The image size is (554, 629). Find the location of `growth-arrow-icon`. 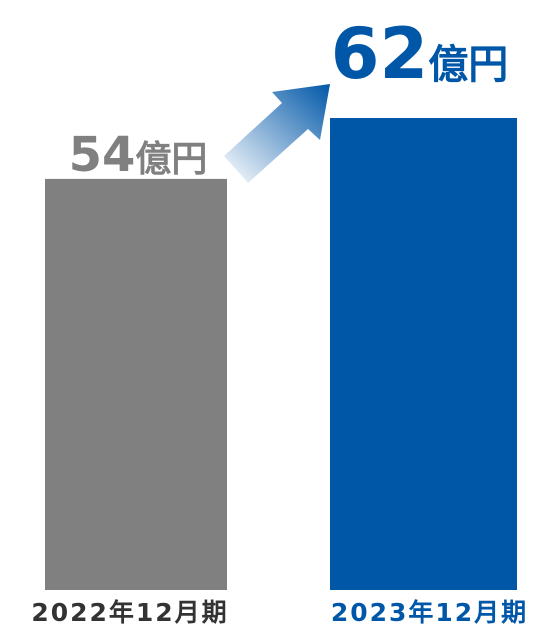

growth-arrow-icon is located at coordinates (277, 133).